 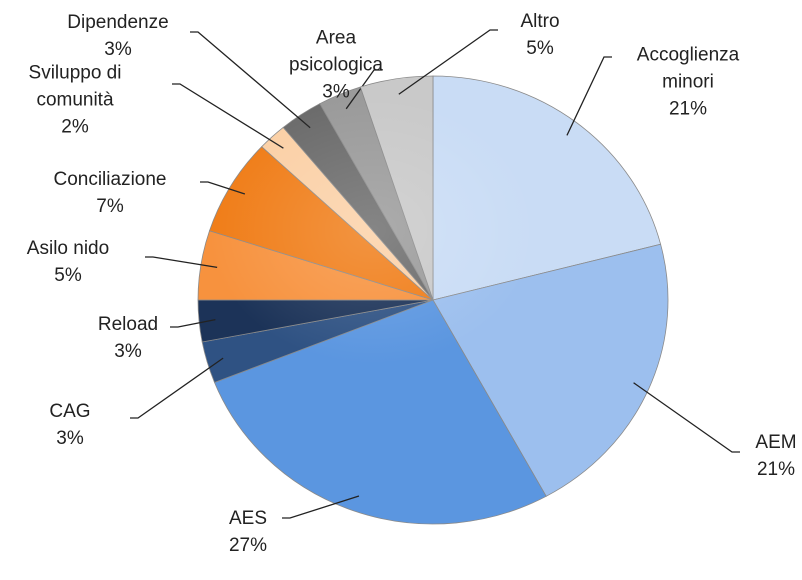 I want to click on slice-label: Reload 3%, so click(x=128, y=338).